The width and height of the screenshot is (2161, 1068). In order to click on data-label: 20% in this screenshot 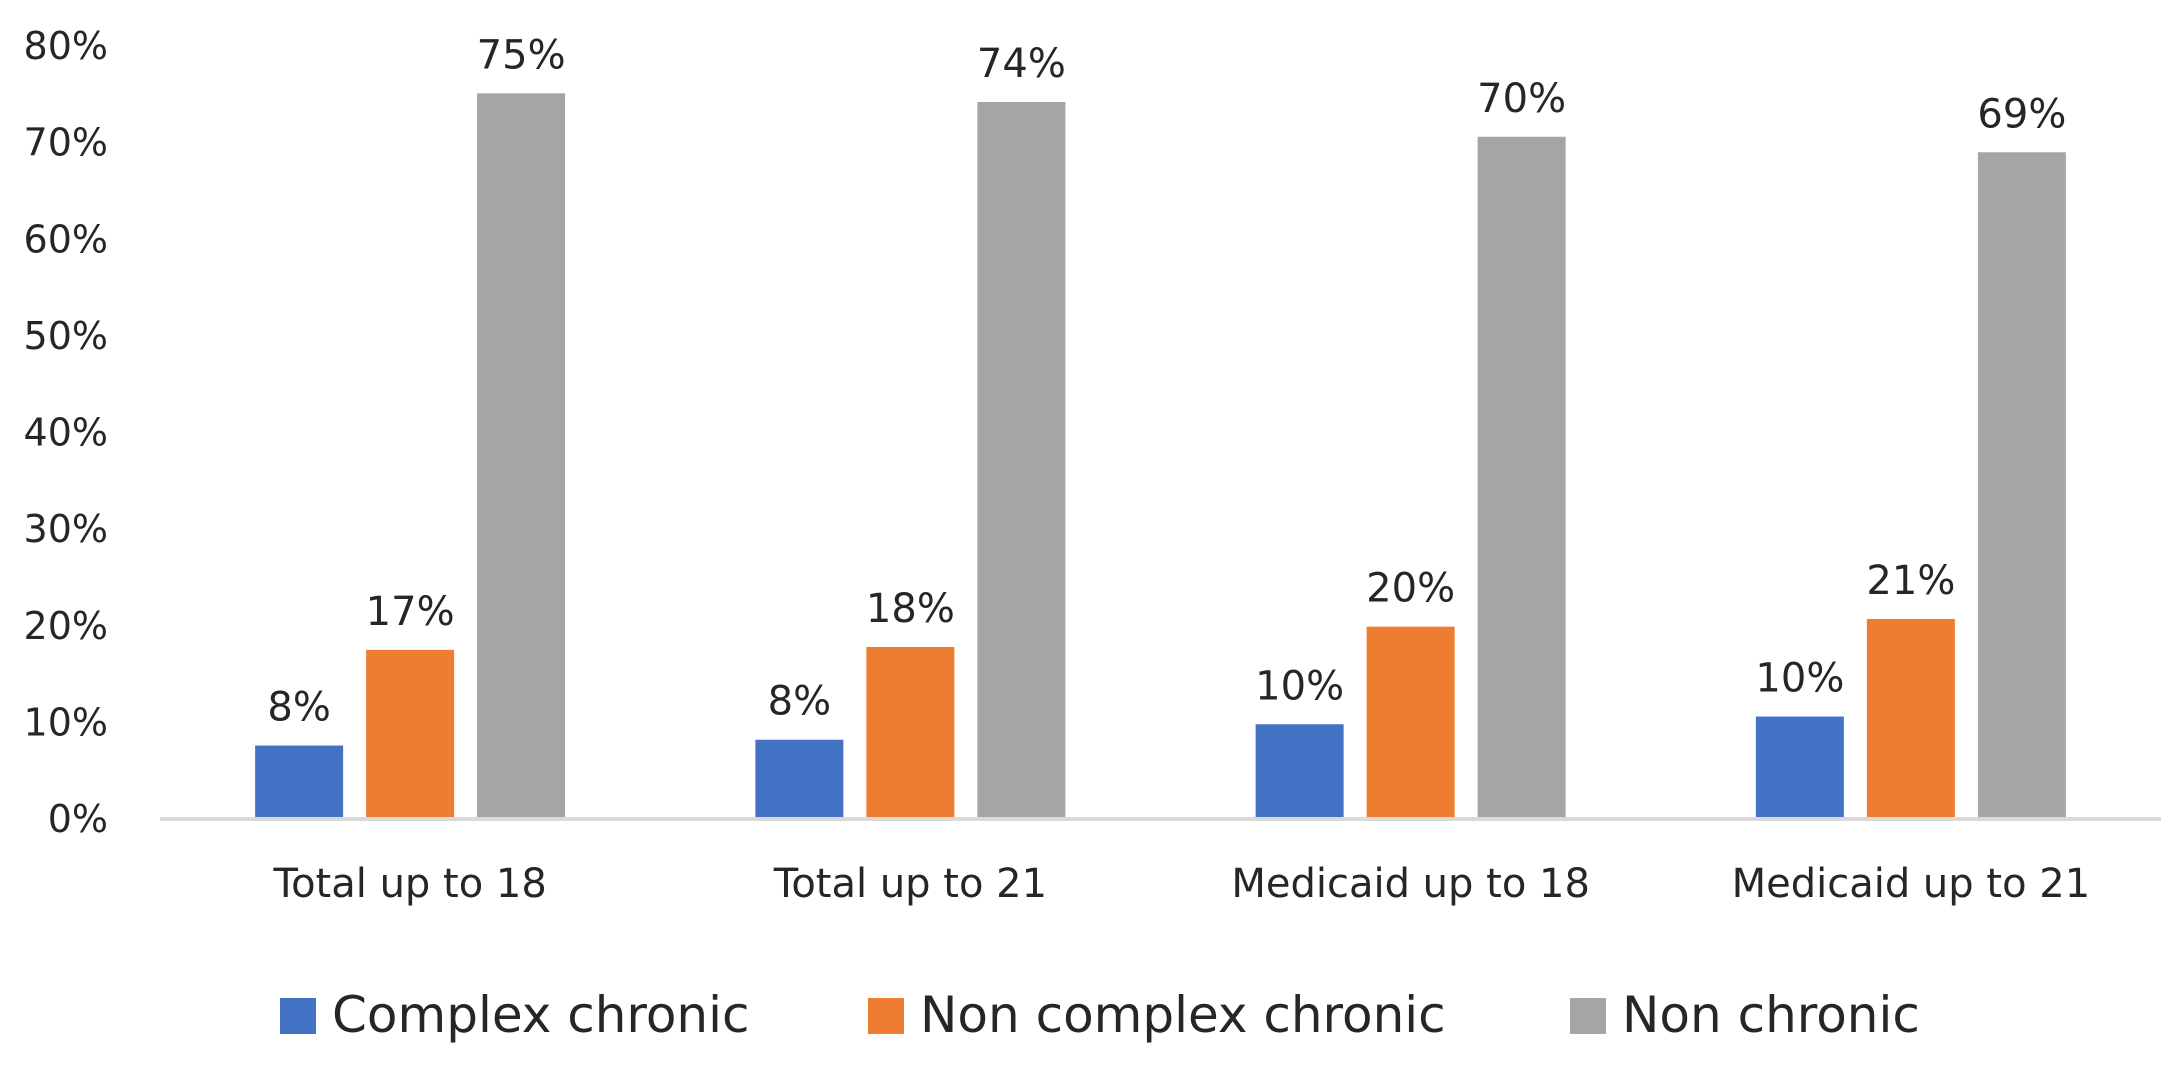, I will do `click(1410, 589)`.